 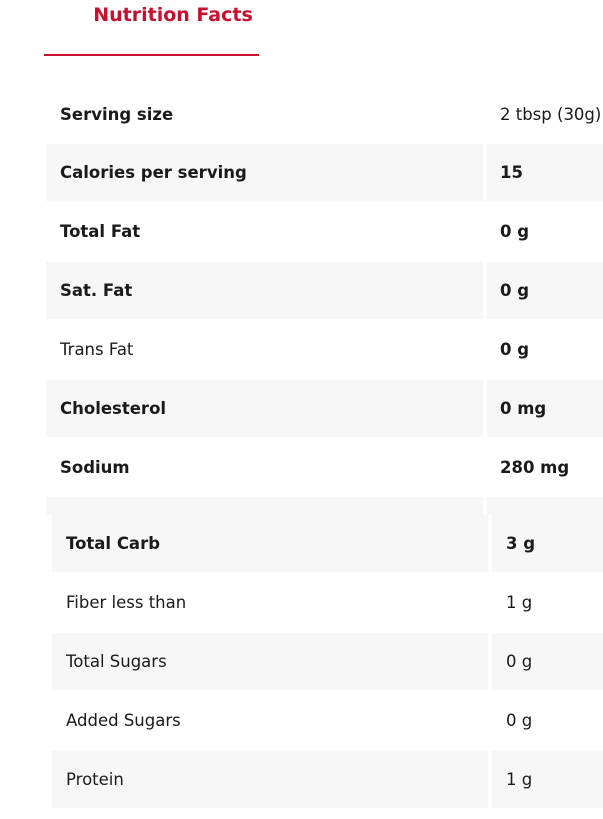 What do you see at coordinates (545, 408) in the screenshot?
I see `value: 0 mg` at bounding box center [545, 408].